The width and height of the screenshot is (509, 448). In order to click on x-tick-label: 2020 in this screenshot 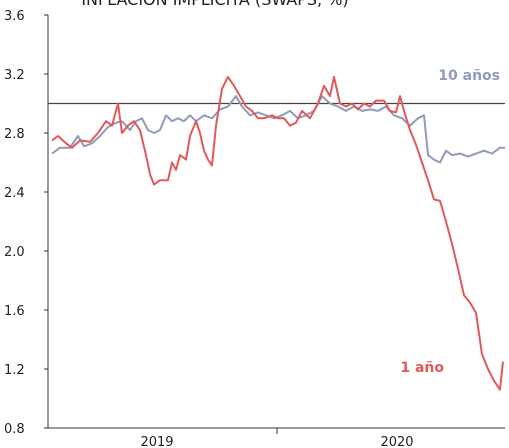, I will do `click(396, 441)`.